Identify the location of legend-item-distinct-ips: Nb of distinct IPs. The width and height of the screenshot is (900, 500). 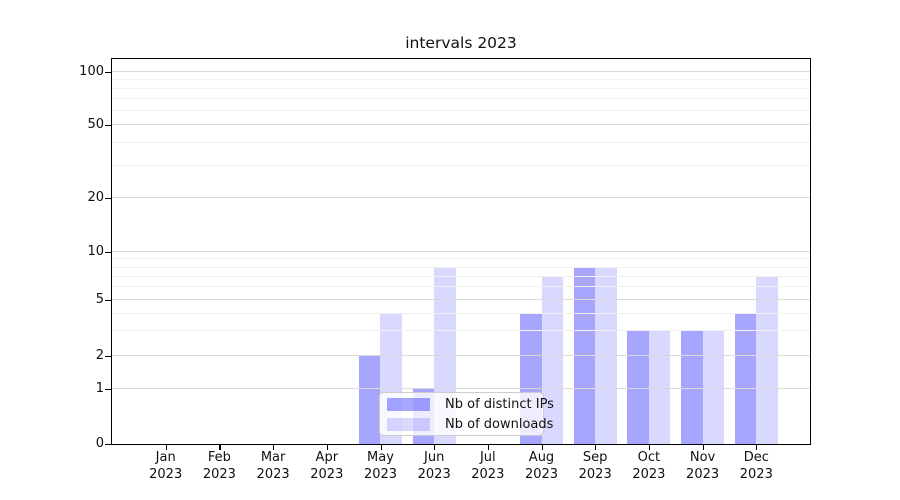
(470, 404).